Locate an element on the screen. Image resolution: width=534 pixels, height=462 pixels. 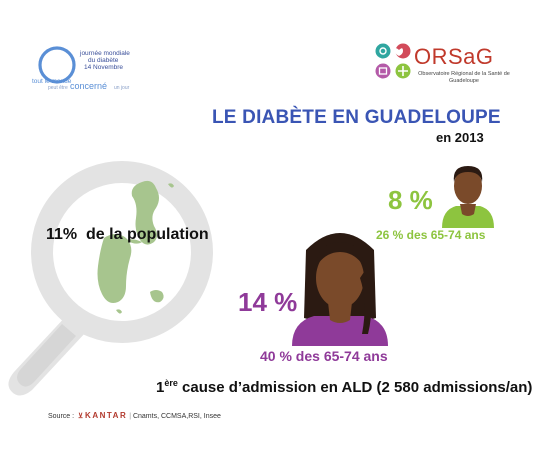
population-label: de la population is located at coordinates (147, 234).